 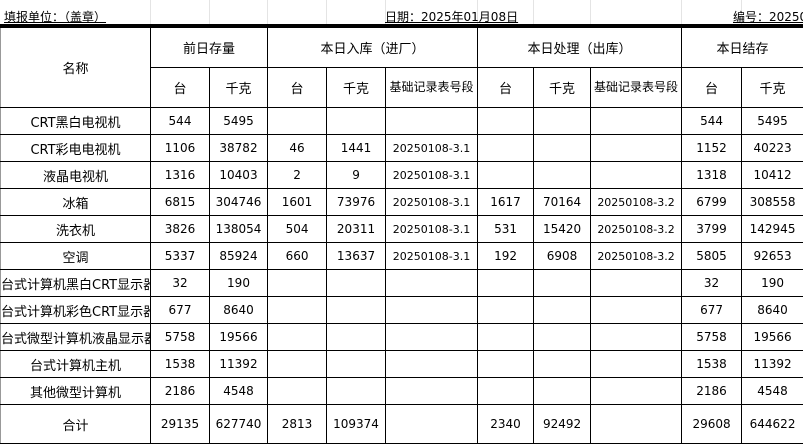 What do you see at coordinates (239, 283) in the screenshot?
I see `cell-prev-kg: 190` at bounding box center [239, 283].